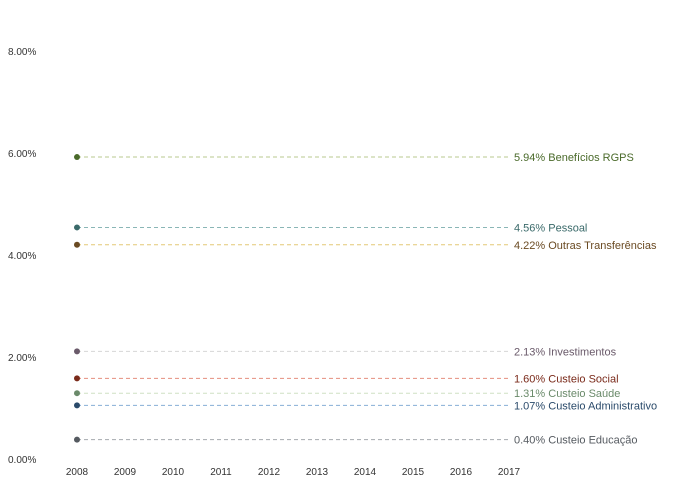 The height and width of the screenshot is (488, 688). Describe the element at coordinates (345, 352) in the screenshot. I see `series-investimentos: 2.13% Investimentos` at that location.